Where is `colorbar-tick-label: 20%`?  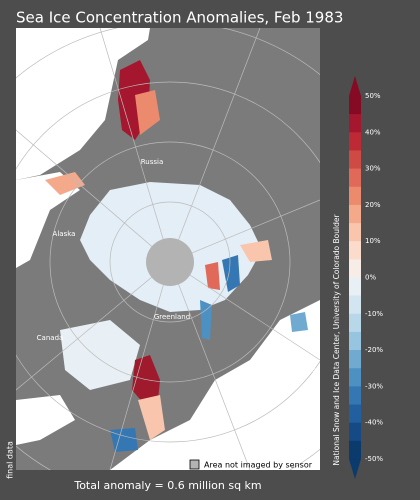 colorbar-tick-label: 20% is located at coordinates (373, 205).